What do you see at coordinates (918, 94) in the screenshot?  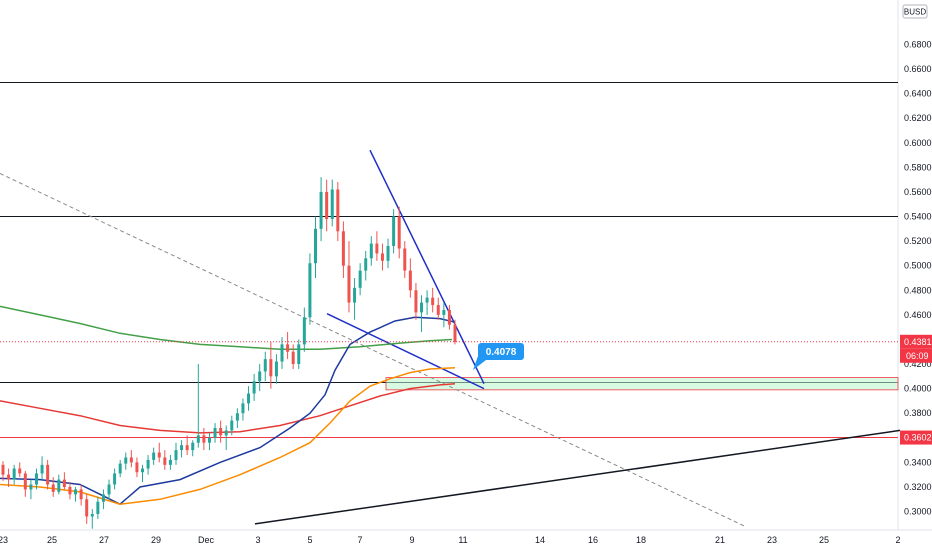 I see `y-tick-label: 0.6400` at bounding box center [918, 94].